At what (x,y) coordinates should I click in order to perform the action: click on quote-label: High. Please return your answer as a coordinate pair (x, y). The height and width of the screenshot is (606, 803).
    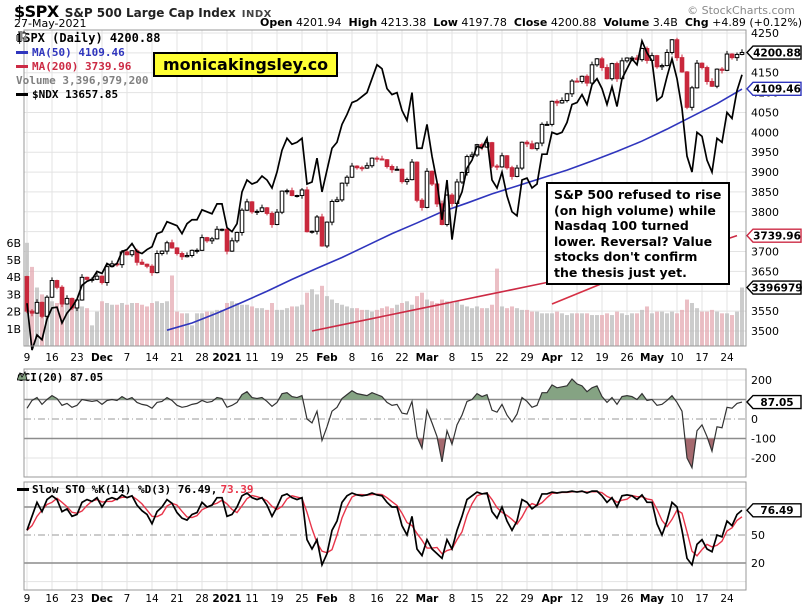
    Looking at the image, I should click on (363, 22).